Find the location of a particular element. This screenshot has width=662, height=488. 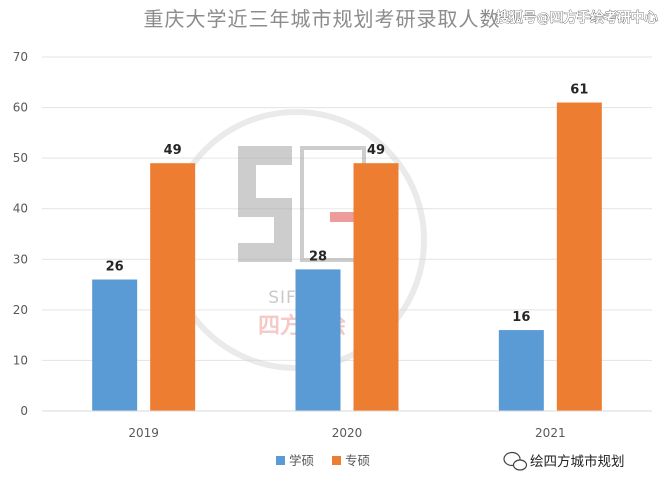

x-tick-label: 2021 is located at coordinates (550, 433).